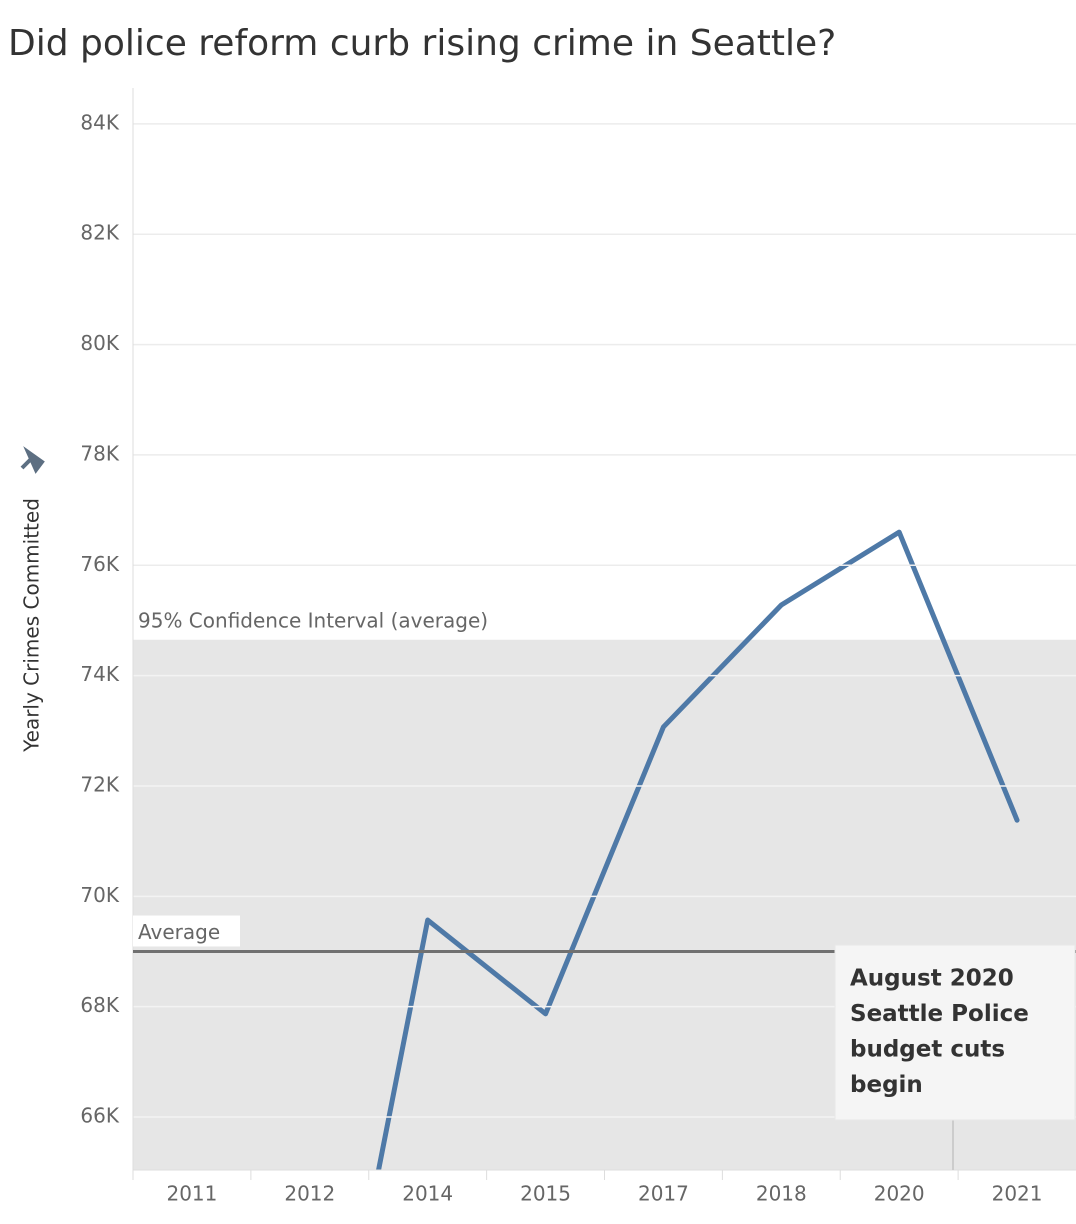 The image size is (1076, 1224). Describe the element at coordinates (99, 895) in the screenshot. I see `y-tick-label: 70K` at that location.